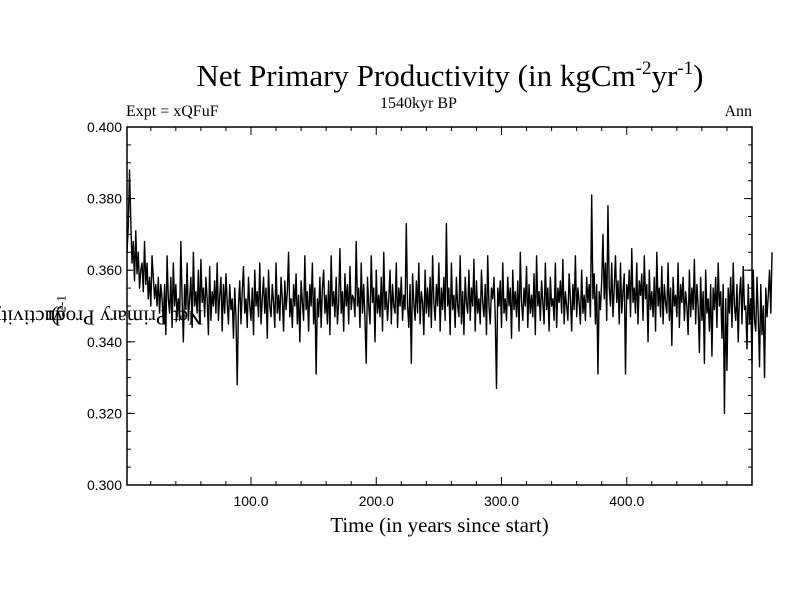 The width and height of the screenshot is (800, 600). I want to click on x-axis-label: Time (in years since start), so click(439, 525).